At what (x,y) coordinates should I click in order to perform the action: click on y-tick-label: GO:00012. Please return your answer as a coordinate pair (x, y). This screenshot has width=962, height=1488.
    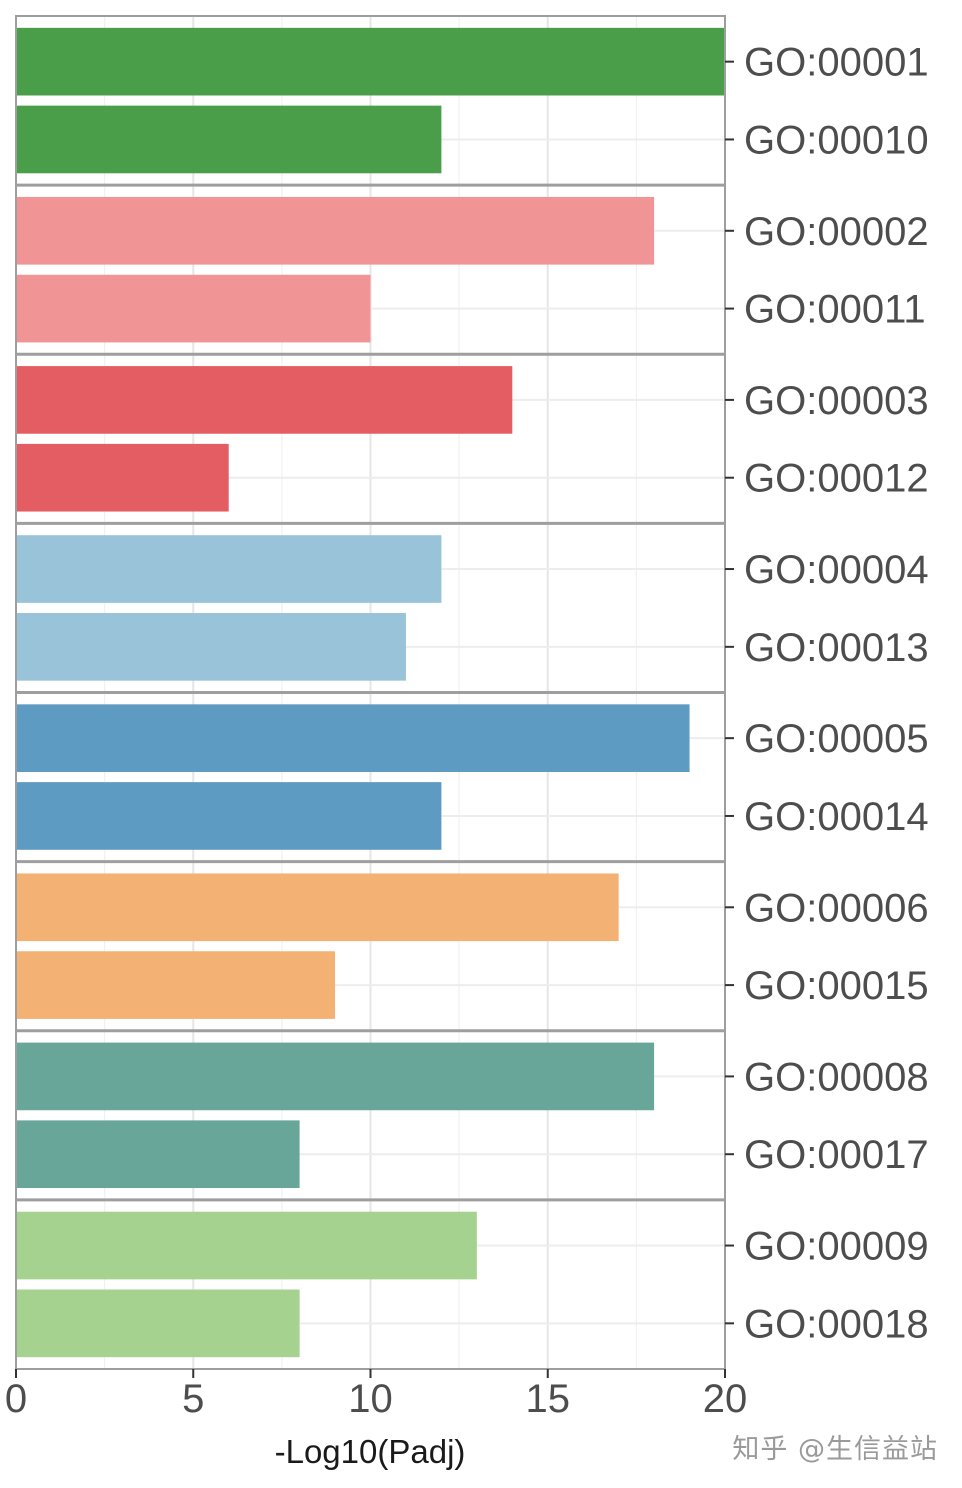
    Looking at the image, I should click on (836, 479).